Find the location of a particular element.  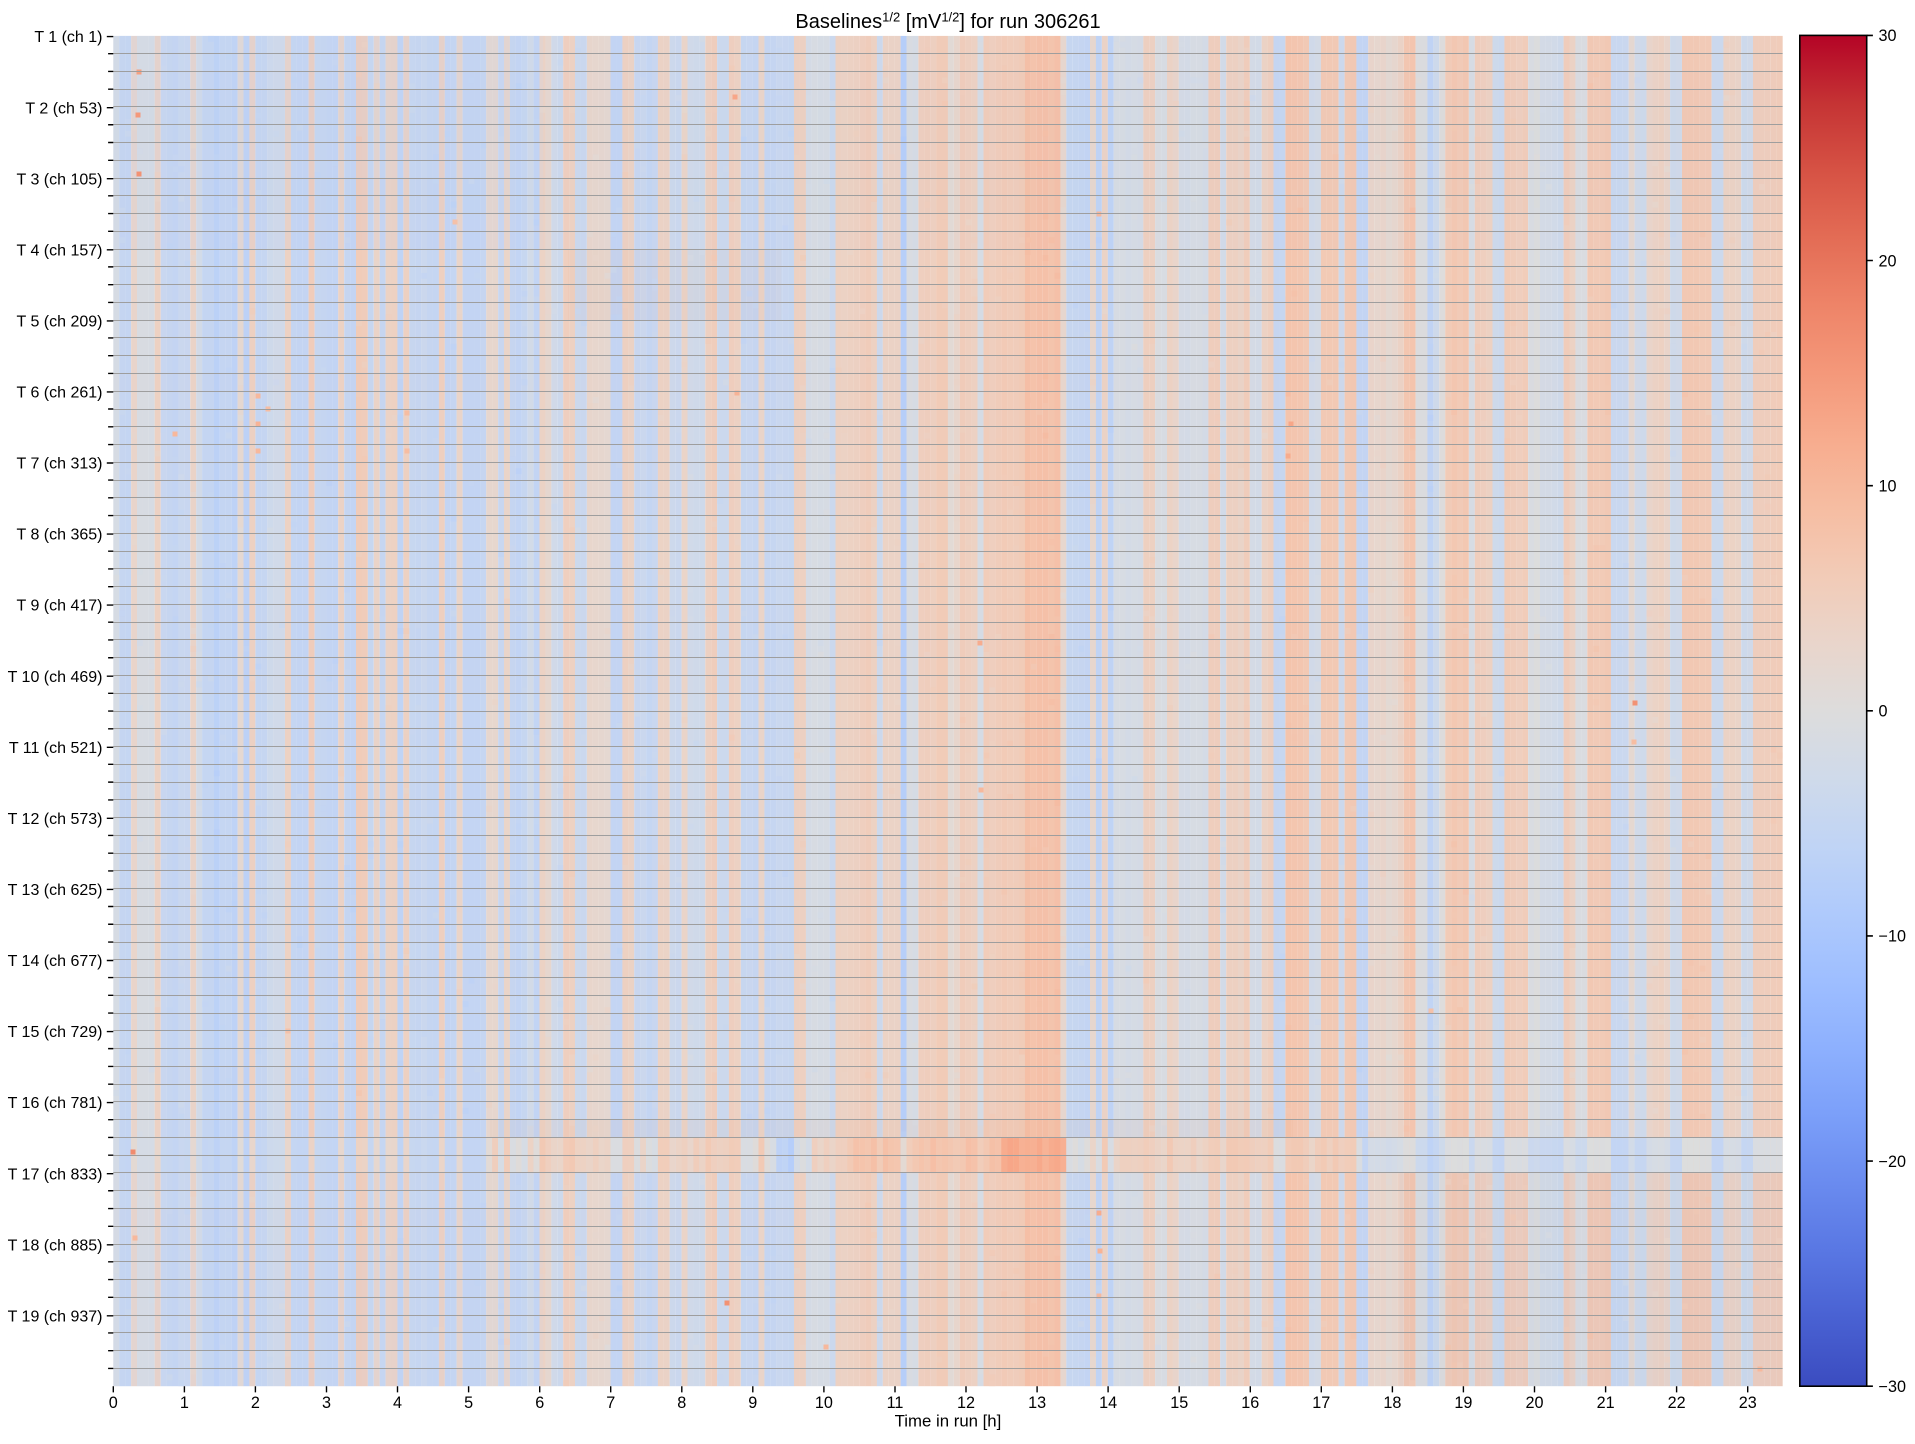

svg-text: −30 is located at coordinates (1892, 1387).